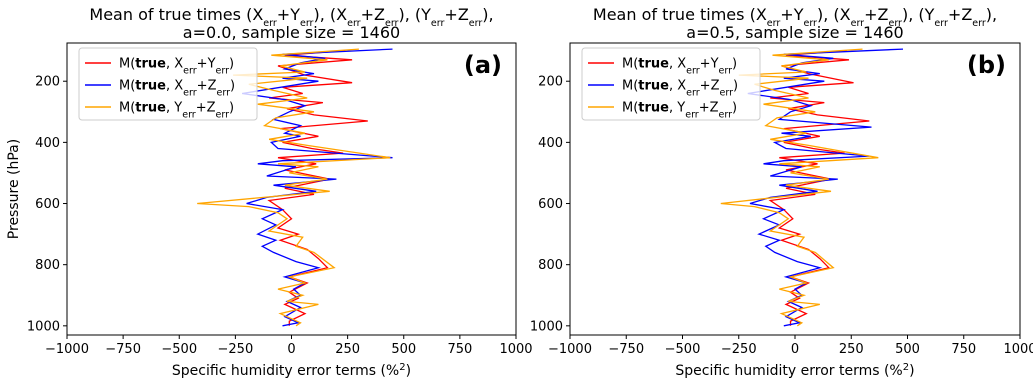 The height and width of the screenshot is (386, 1033). What do you see at coordinates (14, 189) in the screenshot?
I see `y-axis-label: Pressure (hPa)` at bounding box center [14, 189].